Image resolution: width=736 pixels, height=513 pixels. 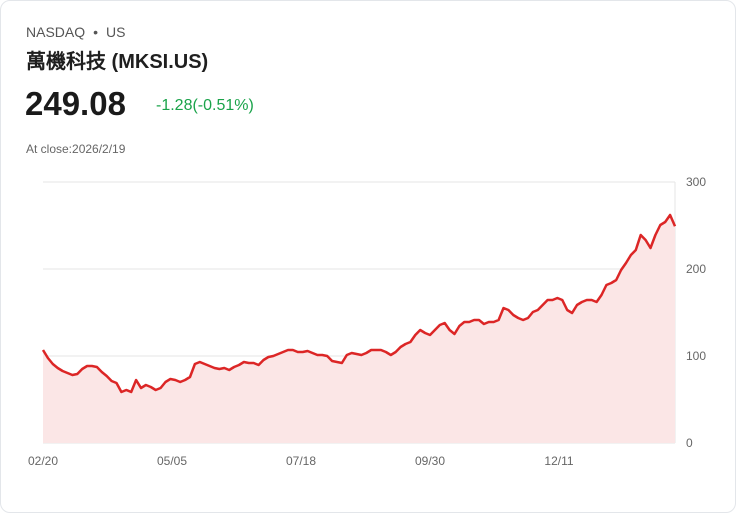 What do you see at coordinates (205, 105) in the screenshot?
I see `price-change: -1.28(-0.51%)` at bounding box center [205, 105].